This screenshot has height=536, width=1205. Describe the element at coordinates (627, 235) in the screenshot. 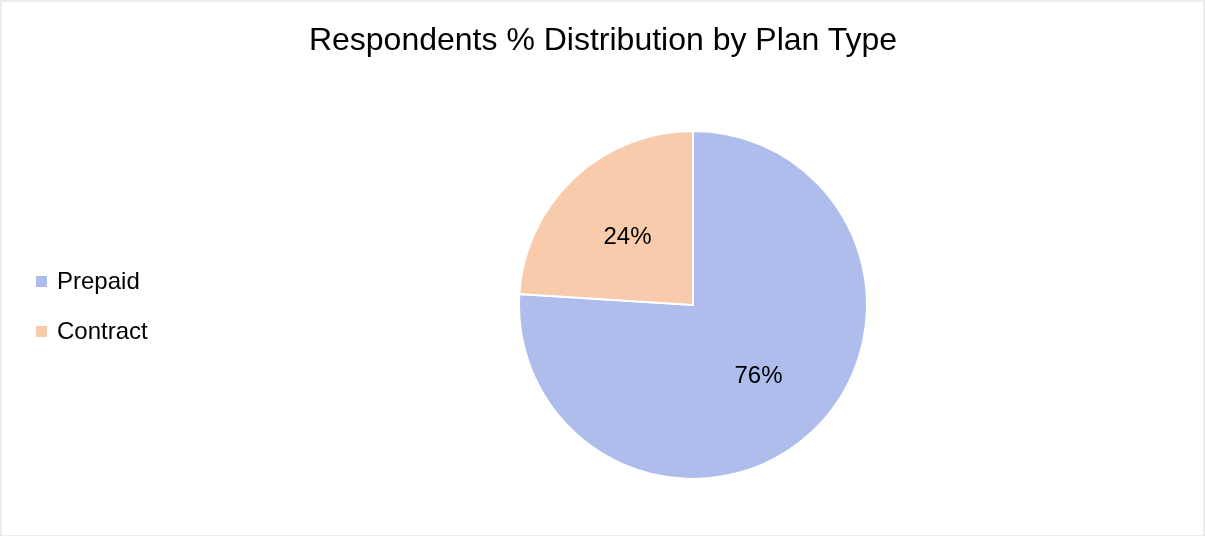

I see `data-label: 24%` at that location.